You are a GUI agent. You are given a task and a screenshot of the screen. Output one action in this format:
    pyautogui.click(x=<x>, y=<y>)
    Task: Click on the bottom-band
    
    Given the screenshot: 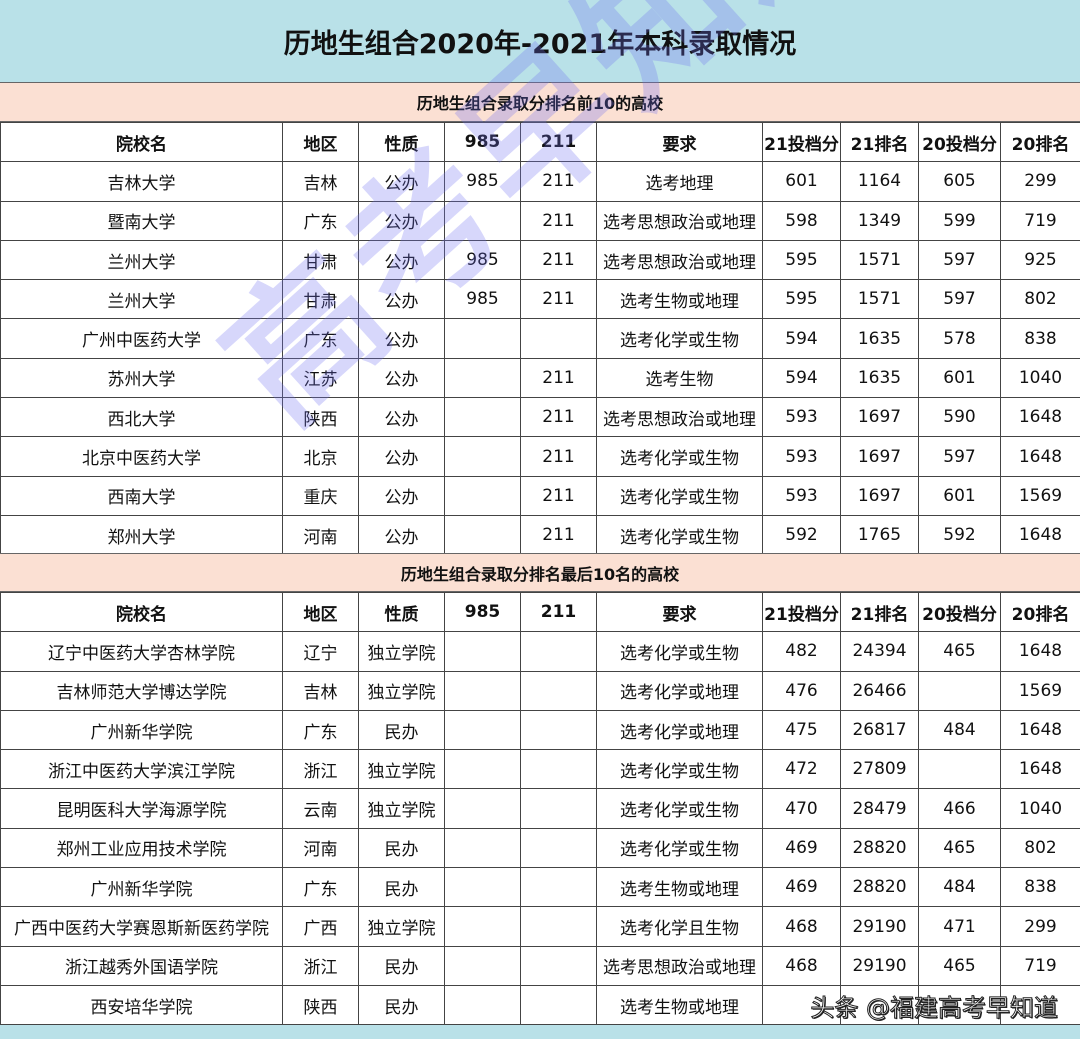 What is the action you would take?
    pyautogui.click(x=540, y=1032)
    